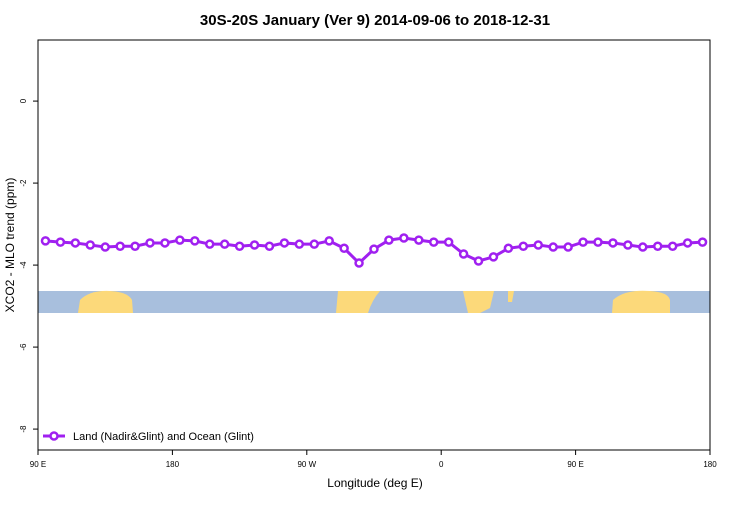  I want to click on legend-marker, so click(54, 436).